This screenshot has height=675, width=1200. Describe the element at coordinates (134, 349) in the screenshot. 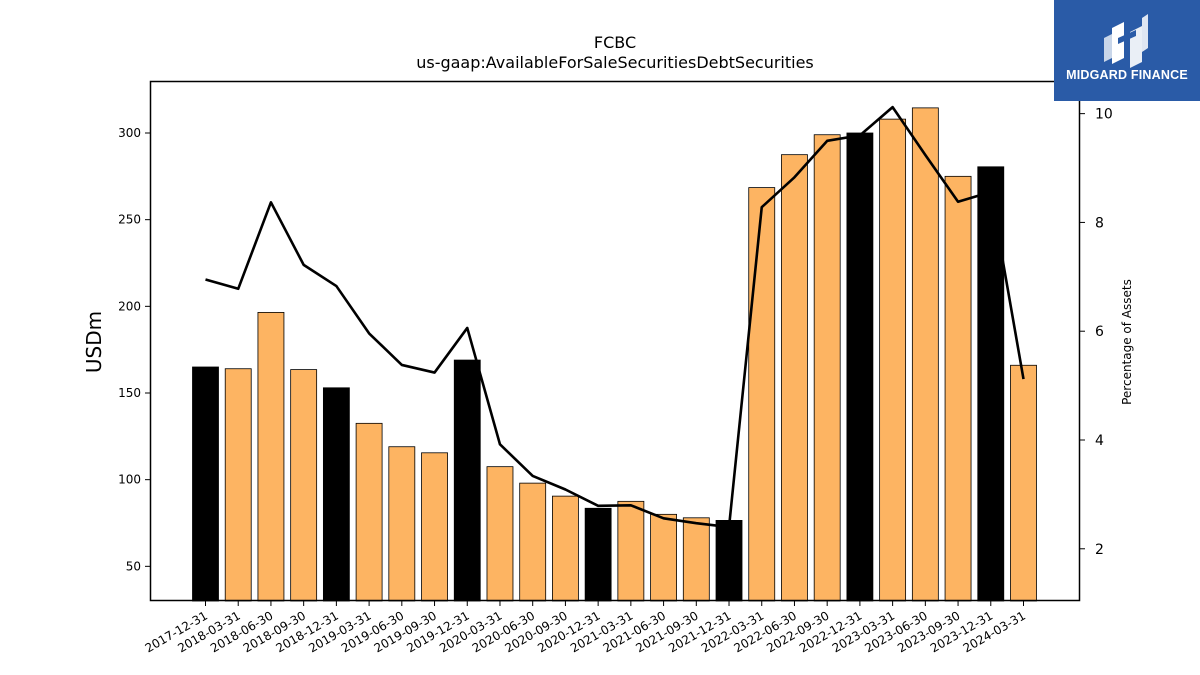

I see `y-axis-left: 50 100 150 200 250 300` at that location.